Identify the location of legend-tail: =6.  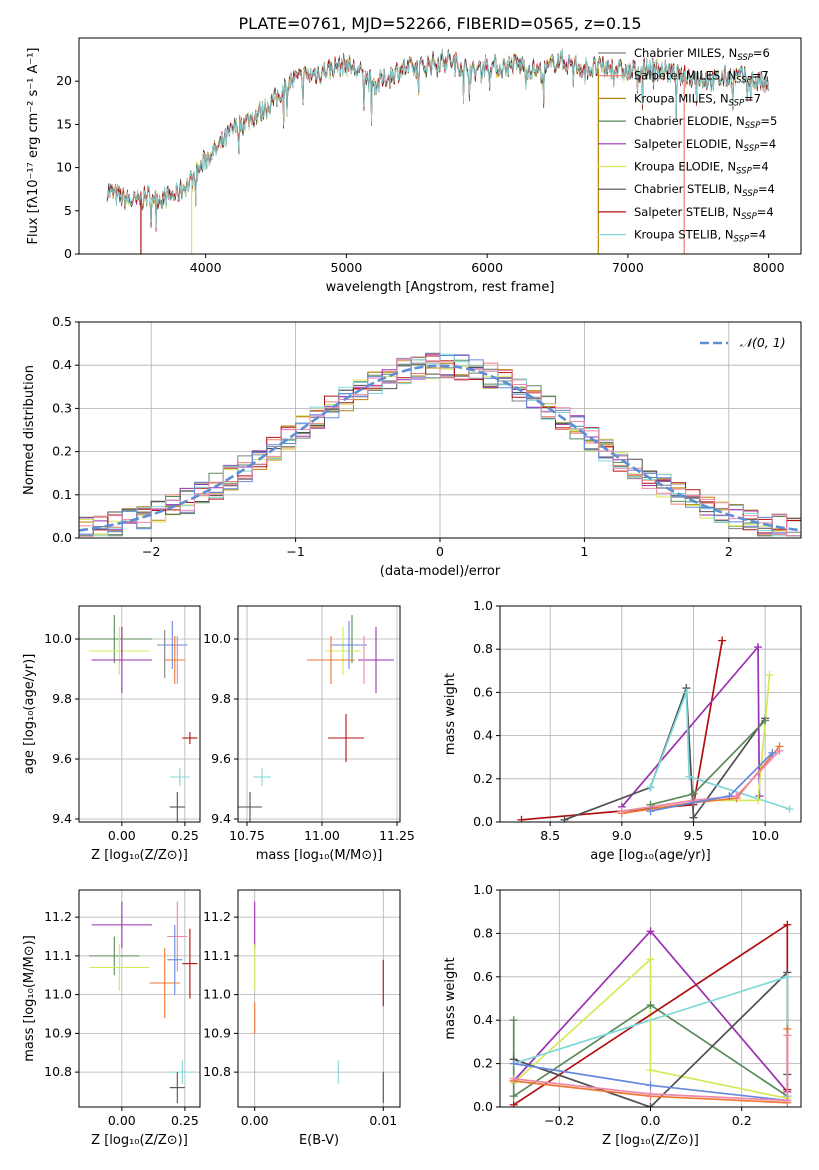
(761, 53).